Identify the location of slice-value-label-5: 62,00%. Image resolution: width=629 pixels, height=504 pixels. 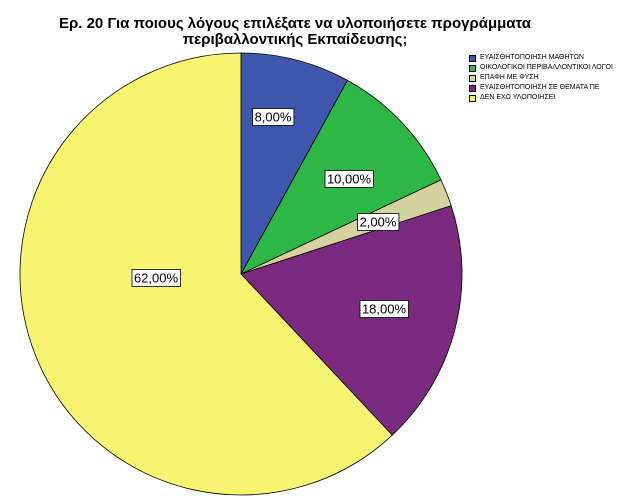
(156, 278).